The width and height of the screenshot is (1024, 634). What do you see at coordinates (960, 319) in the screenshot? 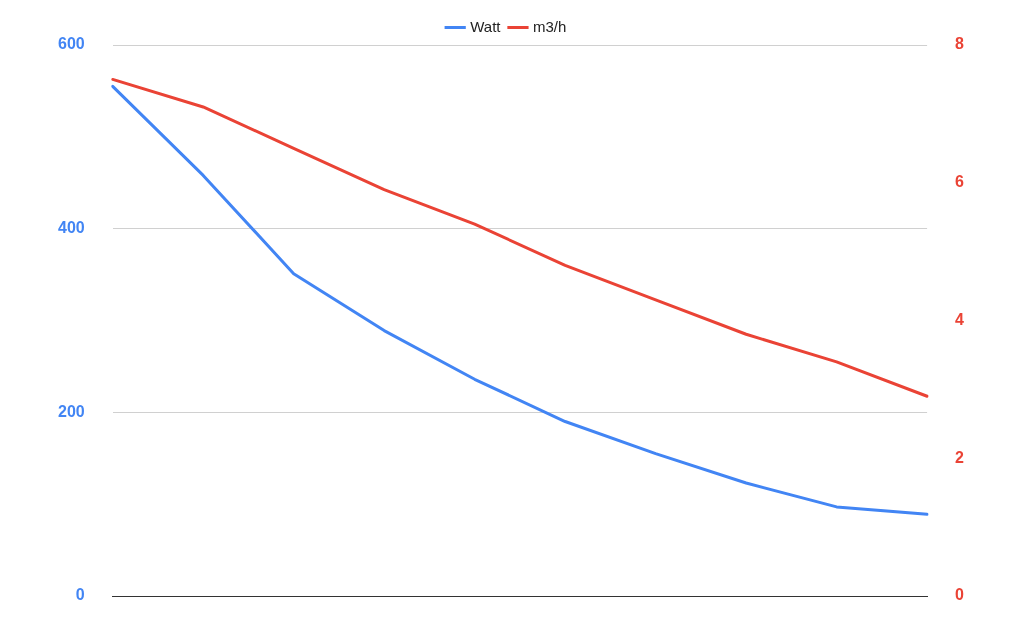
I see `y2-tick-label: 4` at bounding box center [960, 319].